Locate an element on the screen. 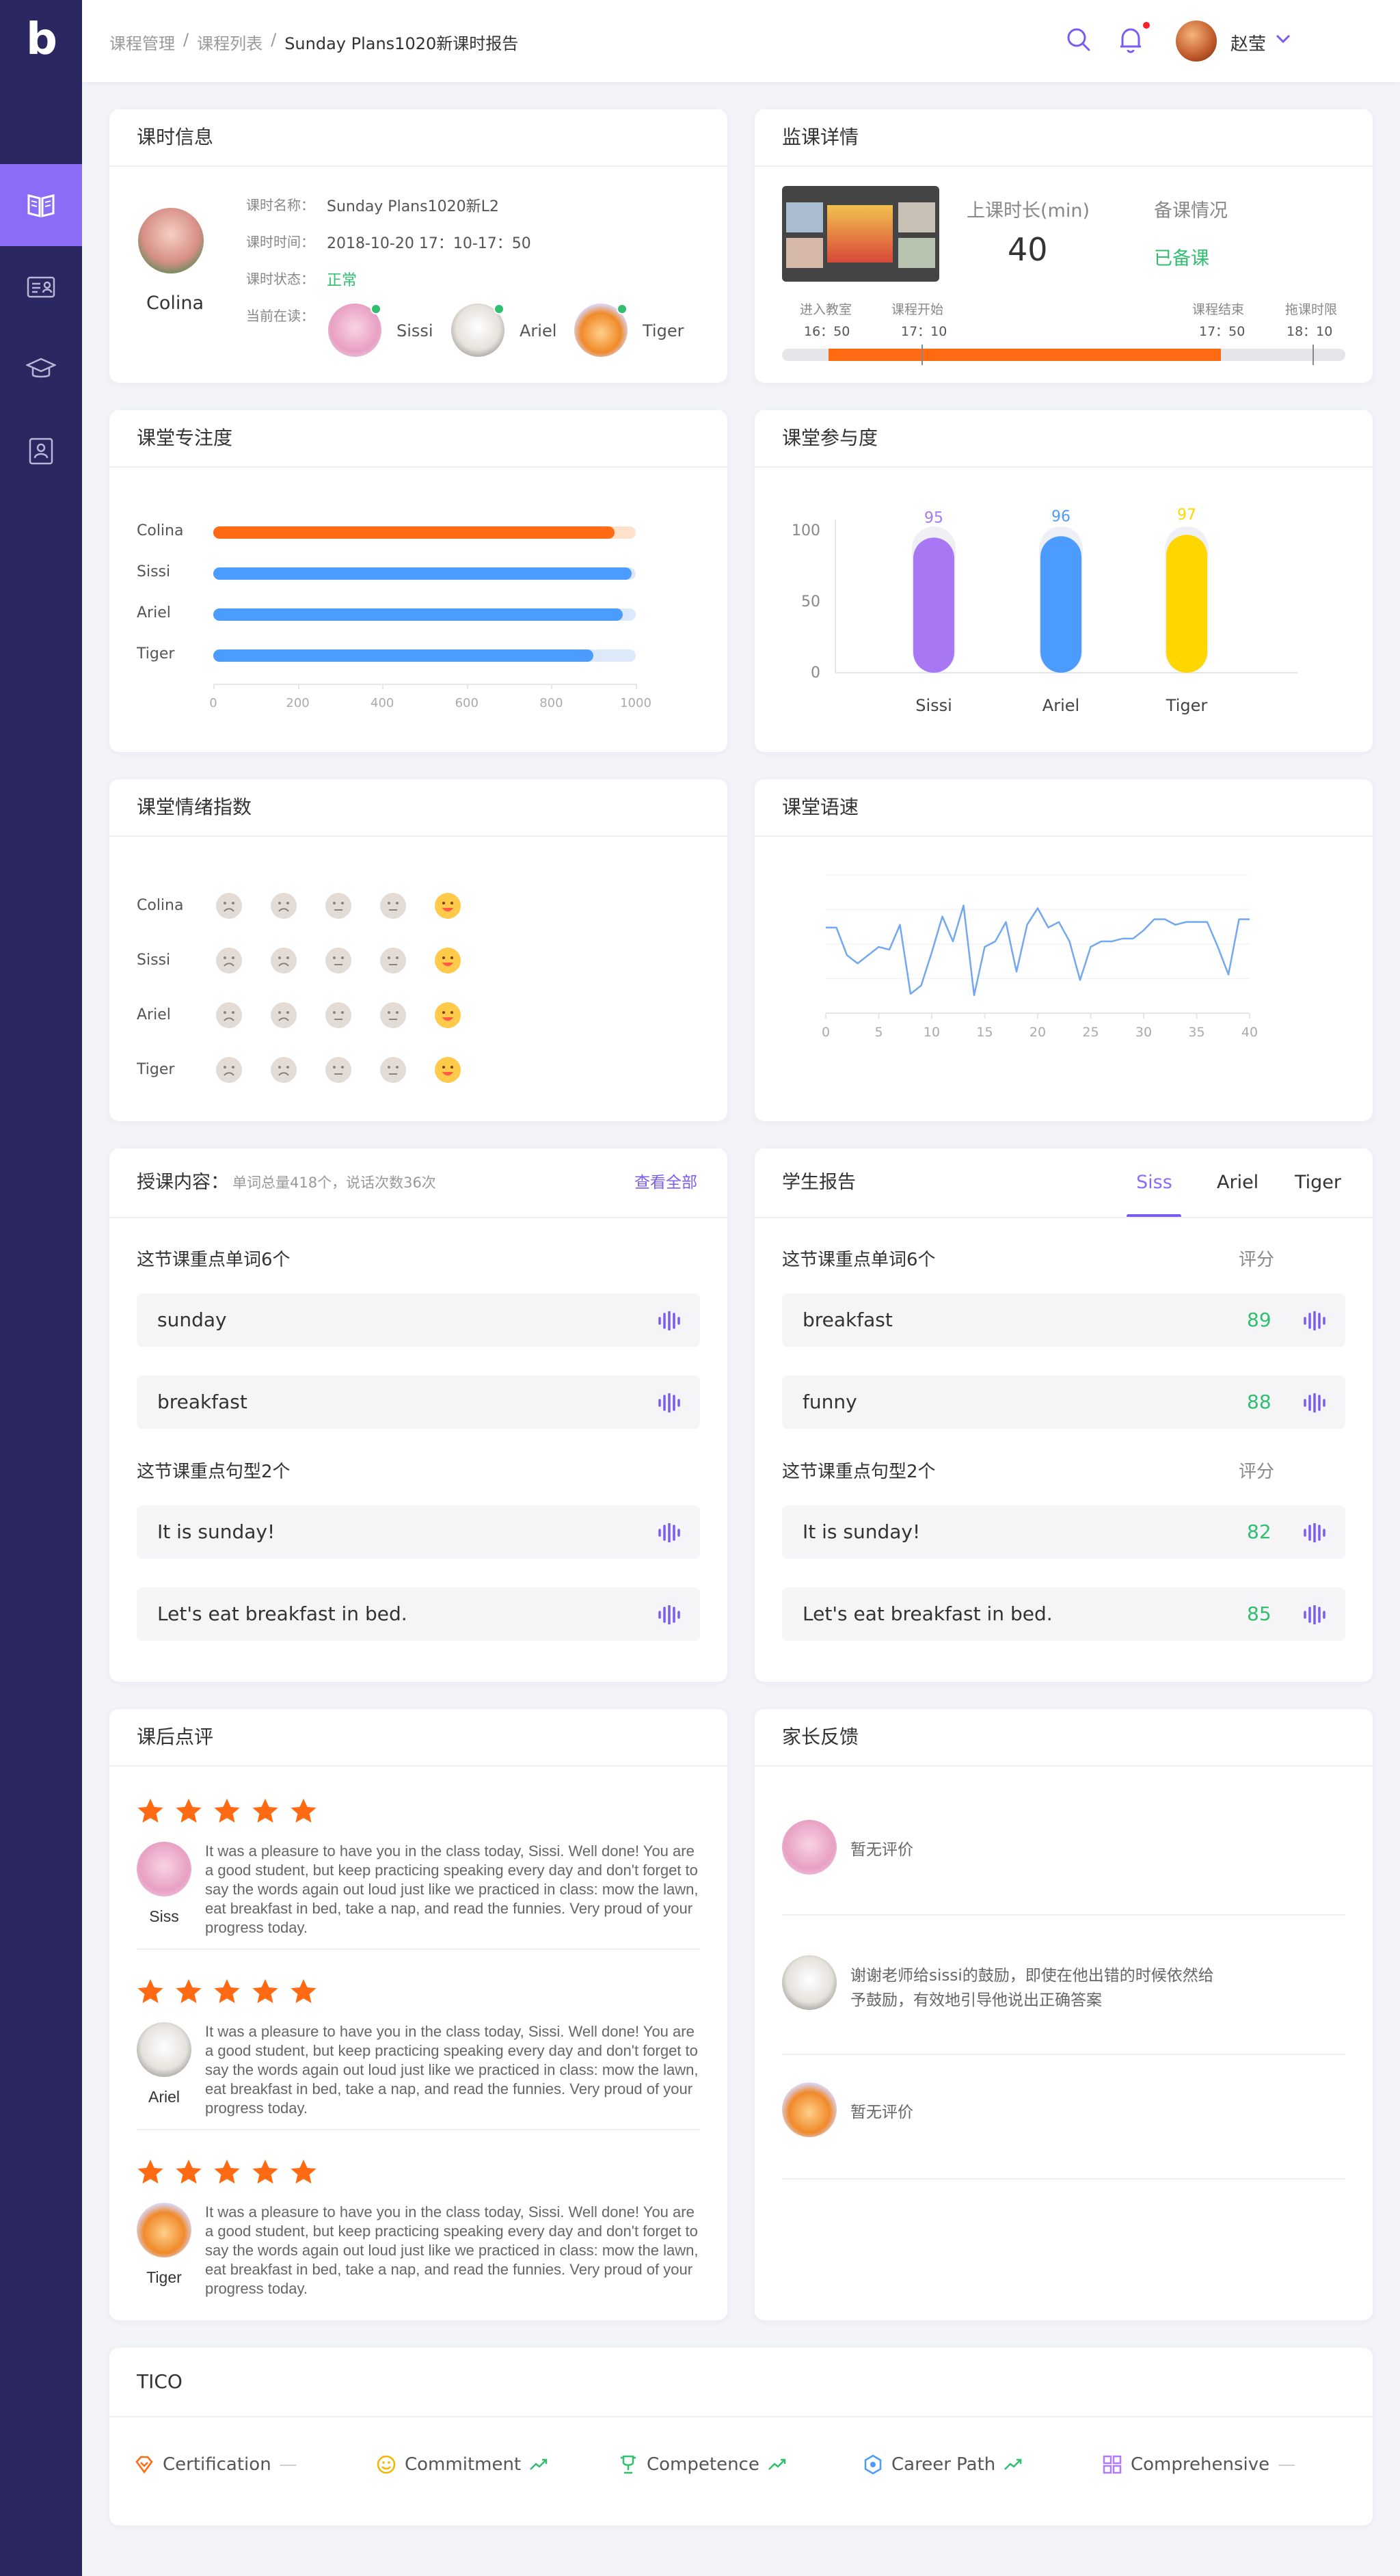 This screenshot has width=1400, height=2576. y-tick-label: 100 is located at coordinates (806, 530).